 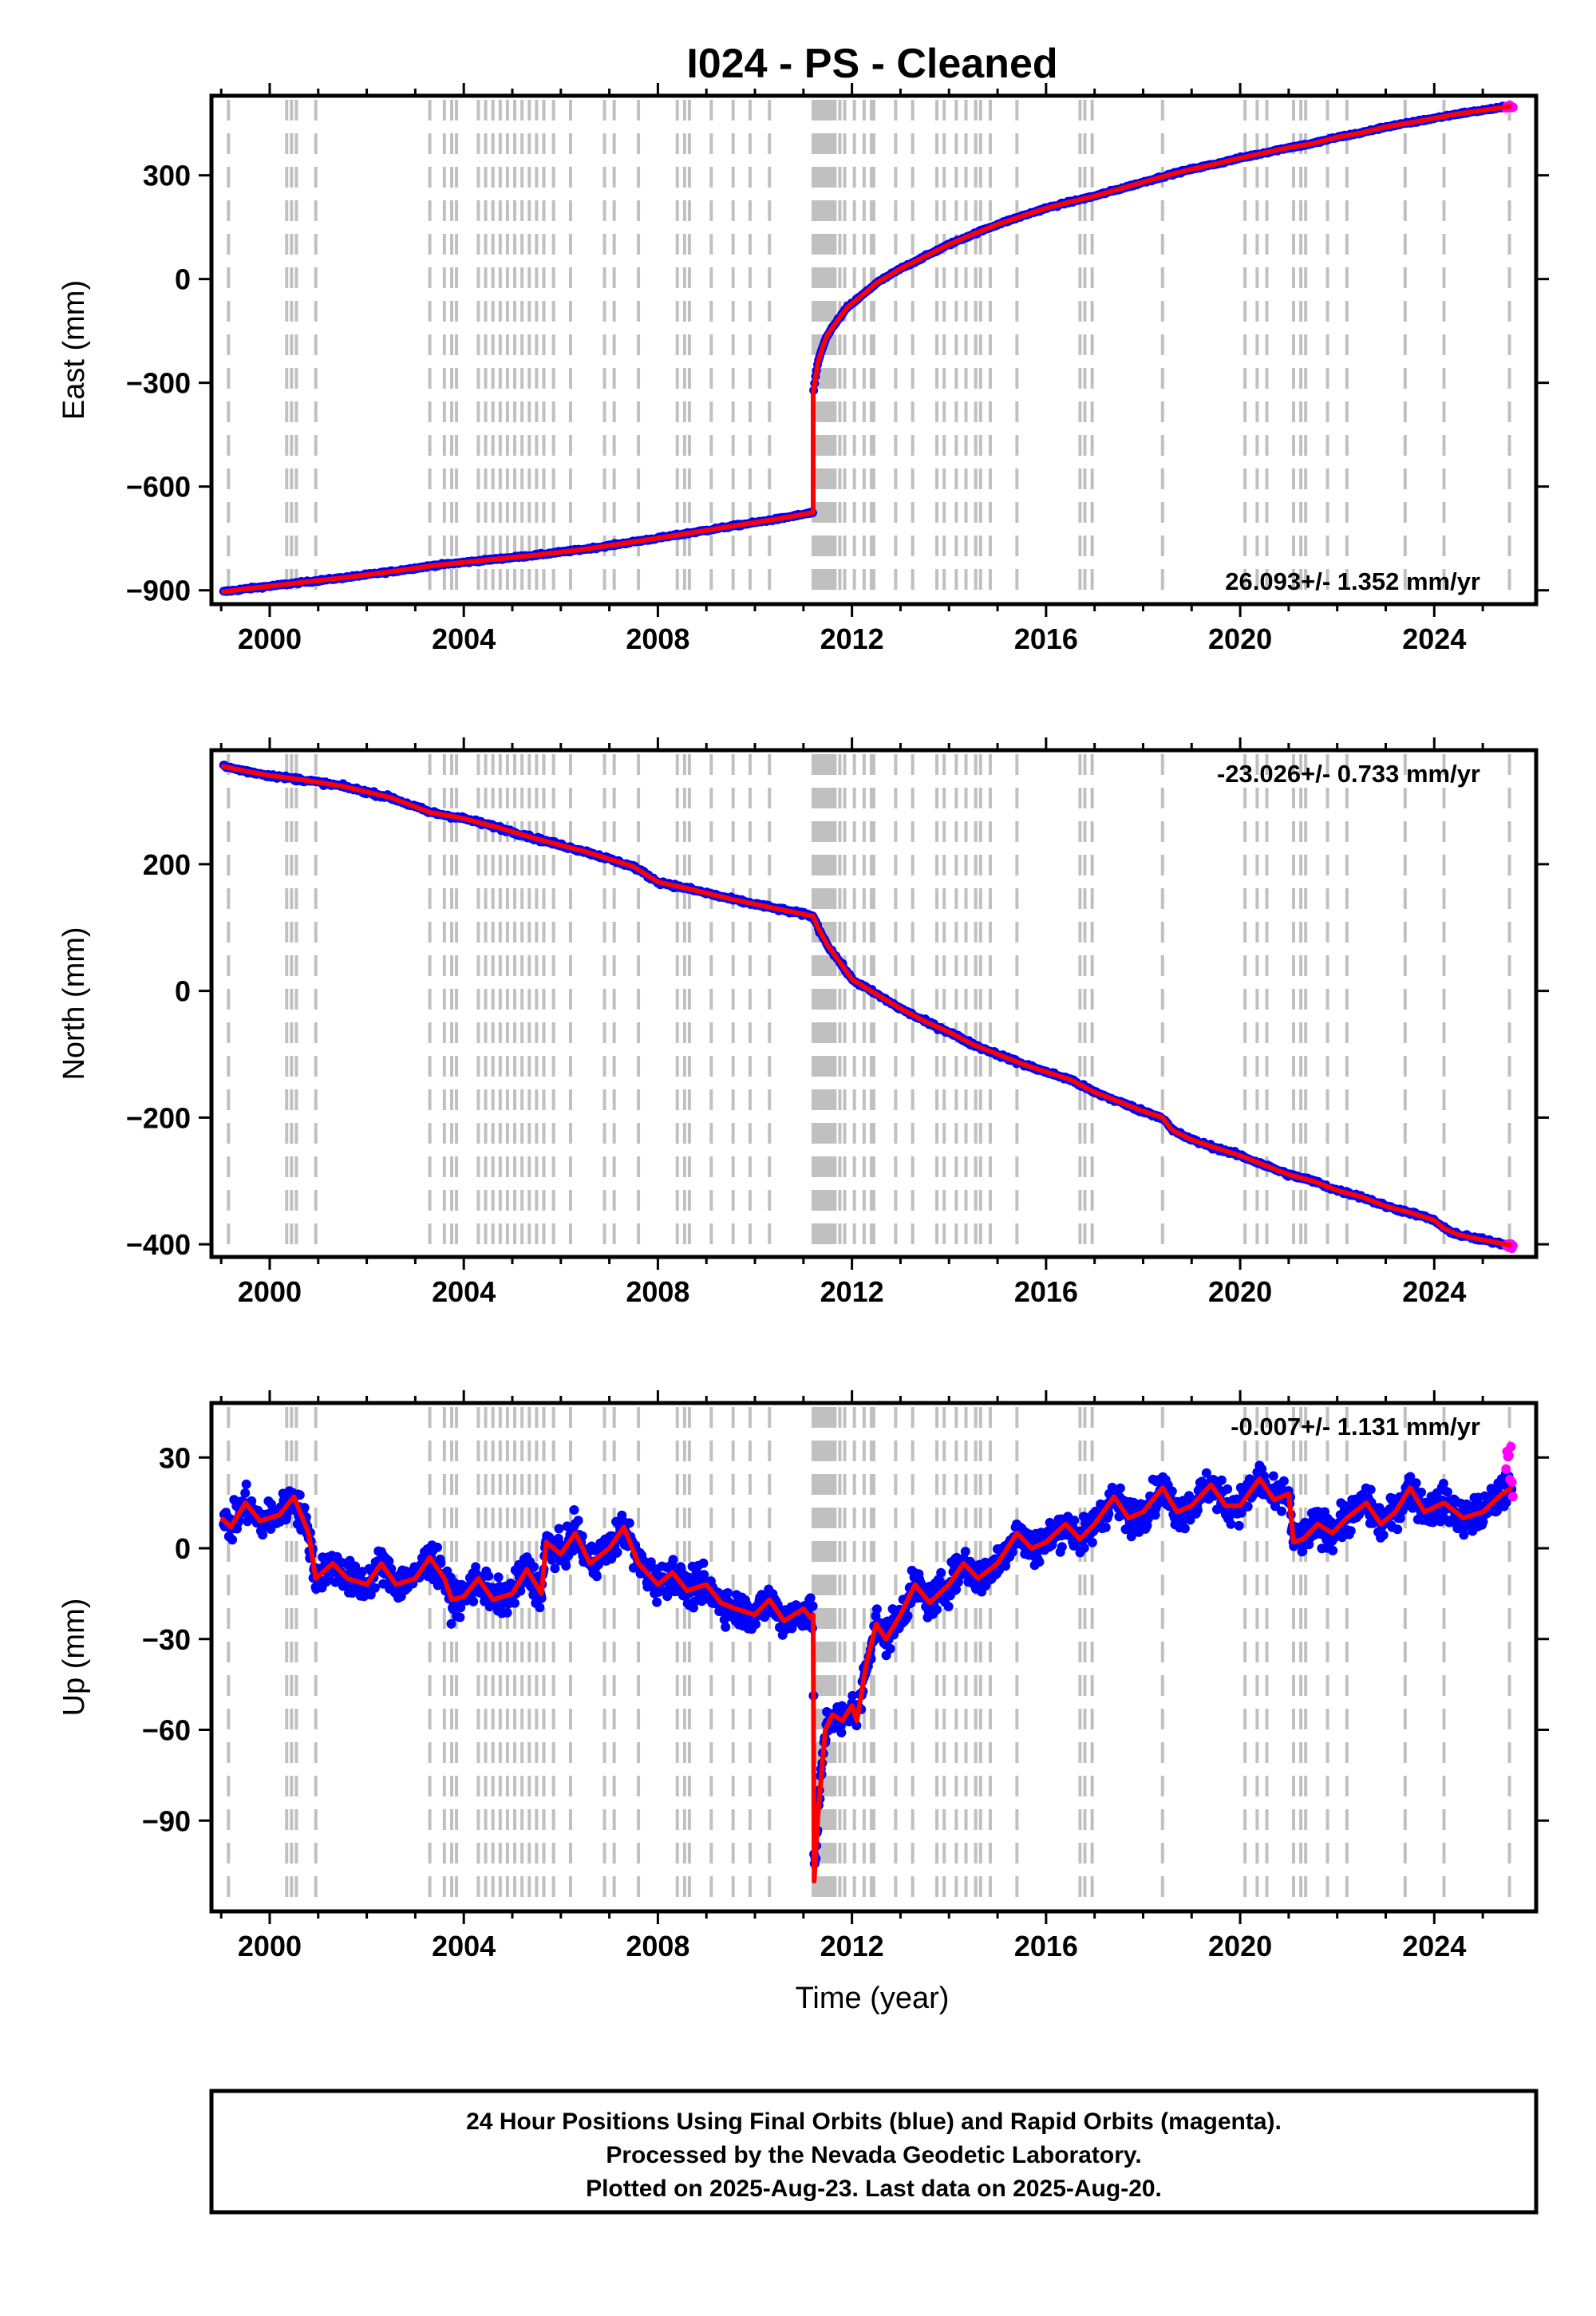 What do you see at coordinates (158, 1117) in the screenshot?
I see `y-tick-label: −200` at bounding box center [158, 1117].